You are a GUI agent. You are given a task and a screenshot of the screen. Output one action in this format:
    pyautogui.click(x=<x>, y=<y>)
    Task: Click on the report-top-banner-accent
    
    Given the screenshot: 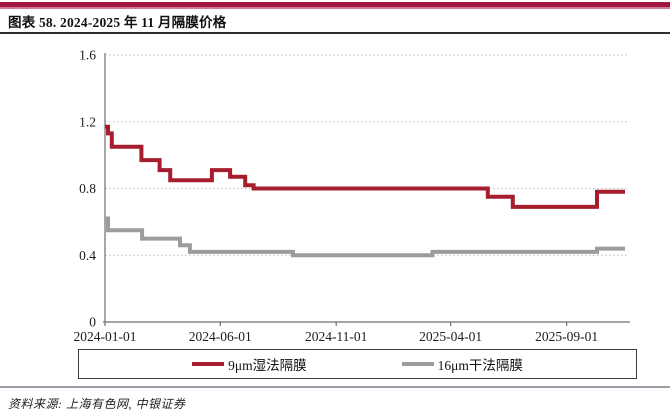 What is the action you would take?
    pyautogui.click(x=335, y=8)
    